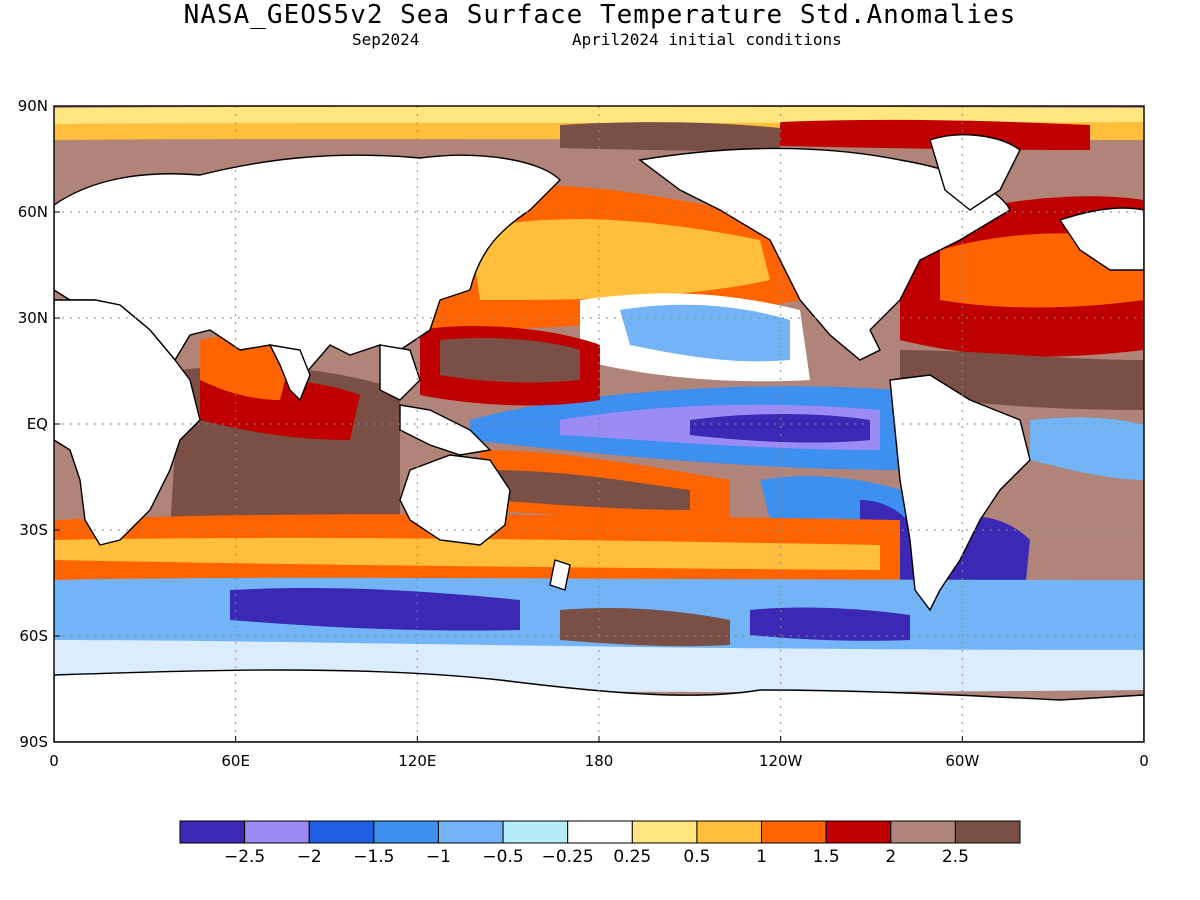 This screenshot has width=1200, height=900. I want to click on forecast-month: Sep2024, so click(386, 39).